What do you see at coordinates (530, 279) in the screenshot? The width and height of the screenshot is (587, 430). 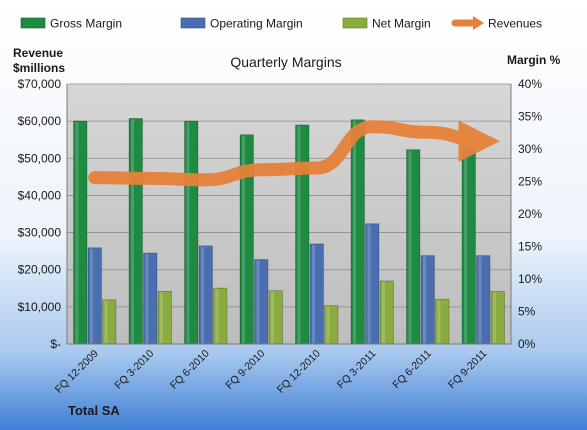 I see `right-axis-tick-label: 10%` at bounding box center [530, 279].